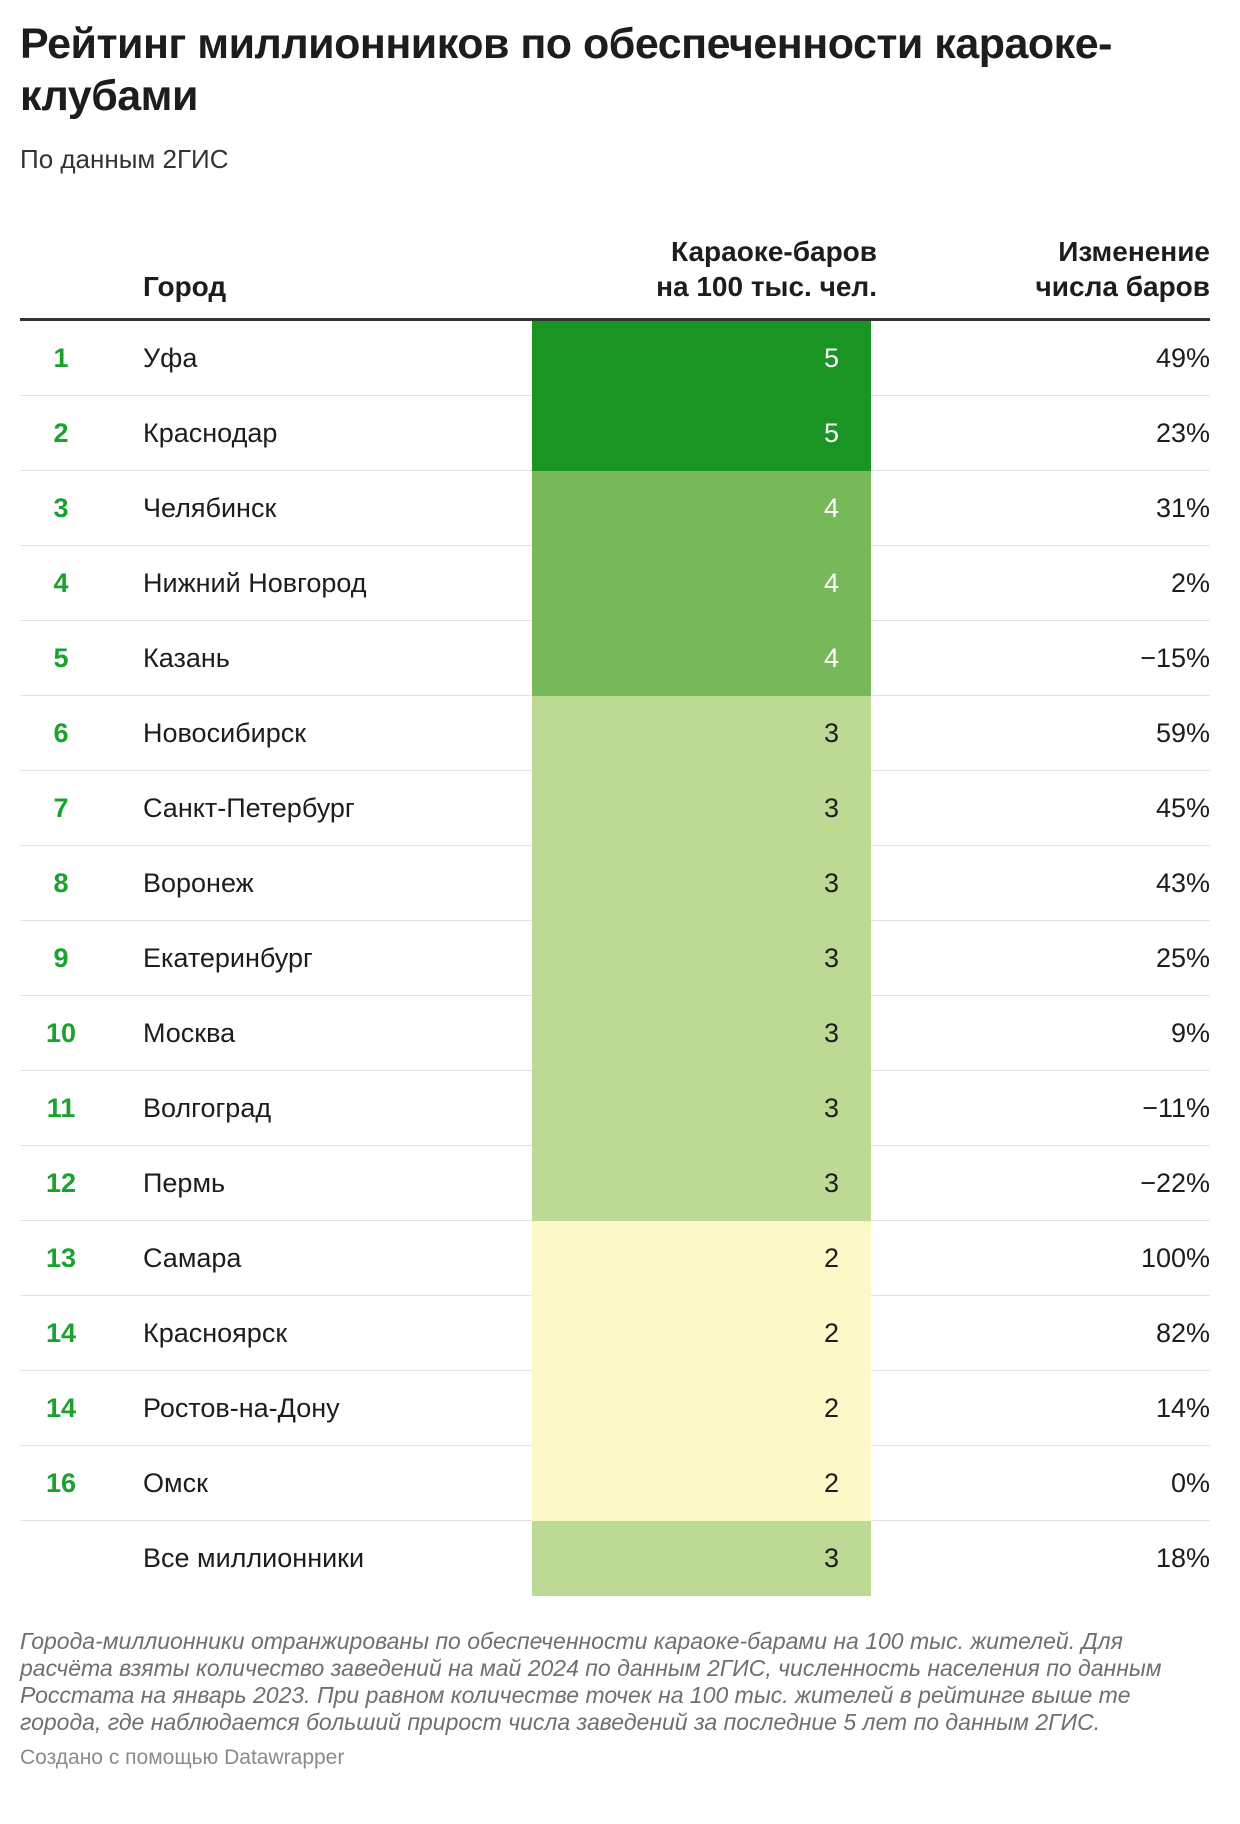 This screenshot has height=1824, width=1240. I want to click on header-value: Караоке-баров на 100 тыс. чел., so click(766, 269).